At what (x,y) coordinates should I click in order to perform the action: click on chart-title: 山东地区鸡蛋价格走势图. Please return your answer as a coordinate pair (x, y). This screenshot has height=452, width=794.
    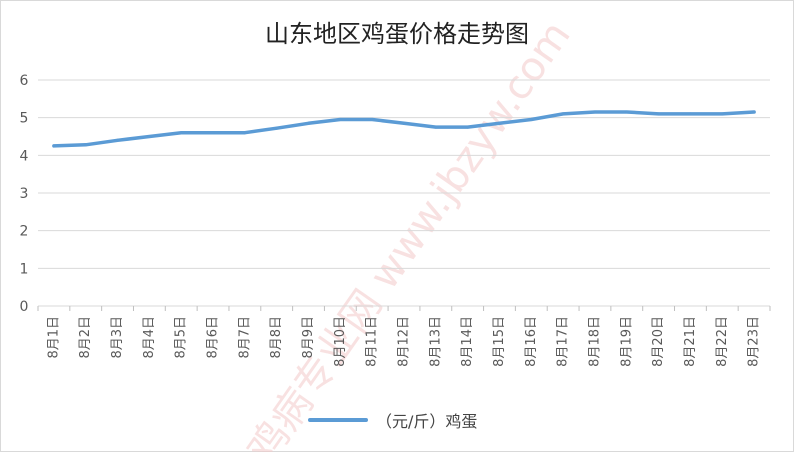
    Looking at the image, I should click on (397, 34).